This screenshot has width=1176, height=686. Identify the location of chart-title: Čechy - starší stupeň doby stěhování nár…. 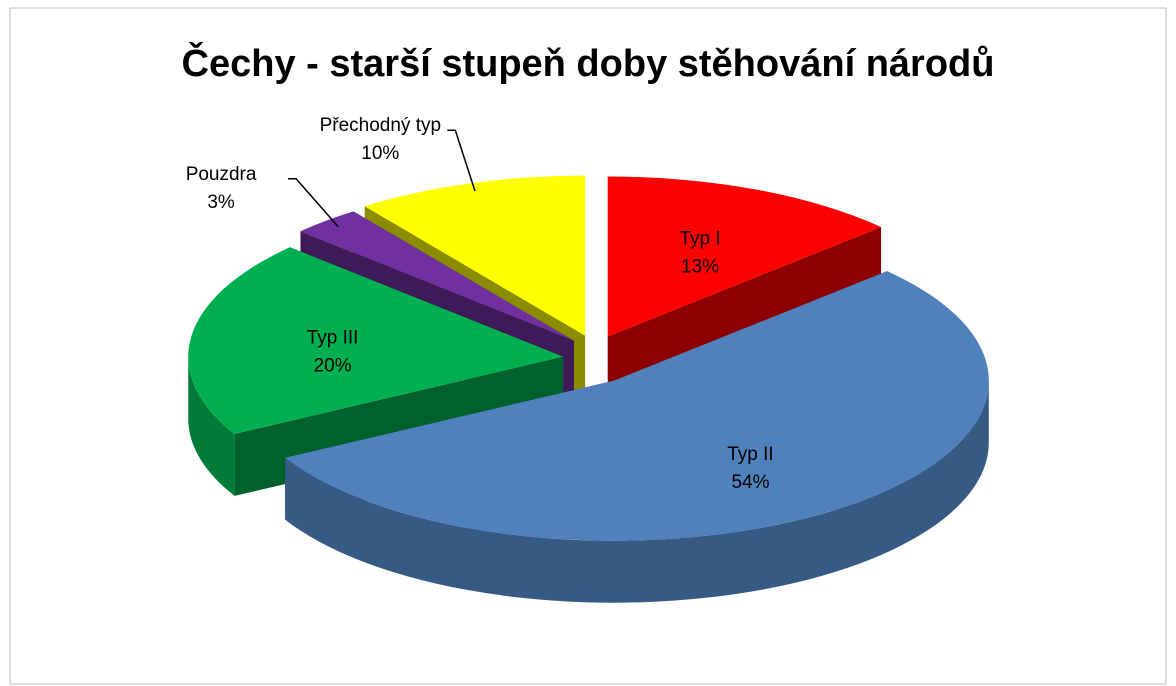
(588, 62).